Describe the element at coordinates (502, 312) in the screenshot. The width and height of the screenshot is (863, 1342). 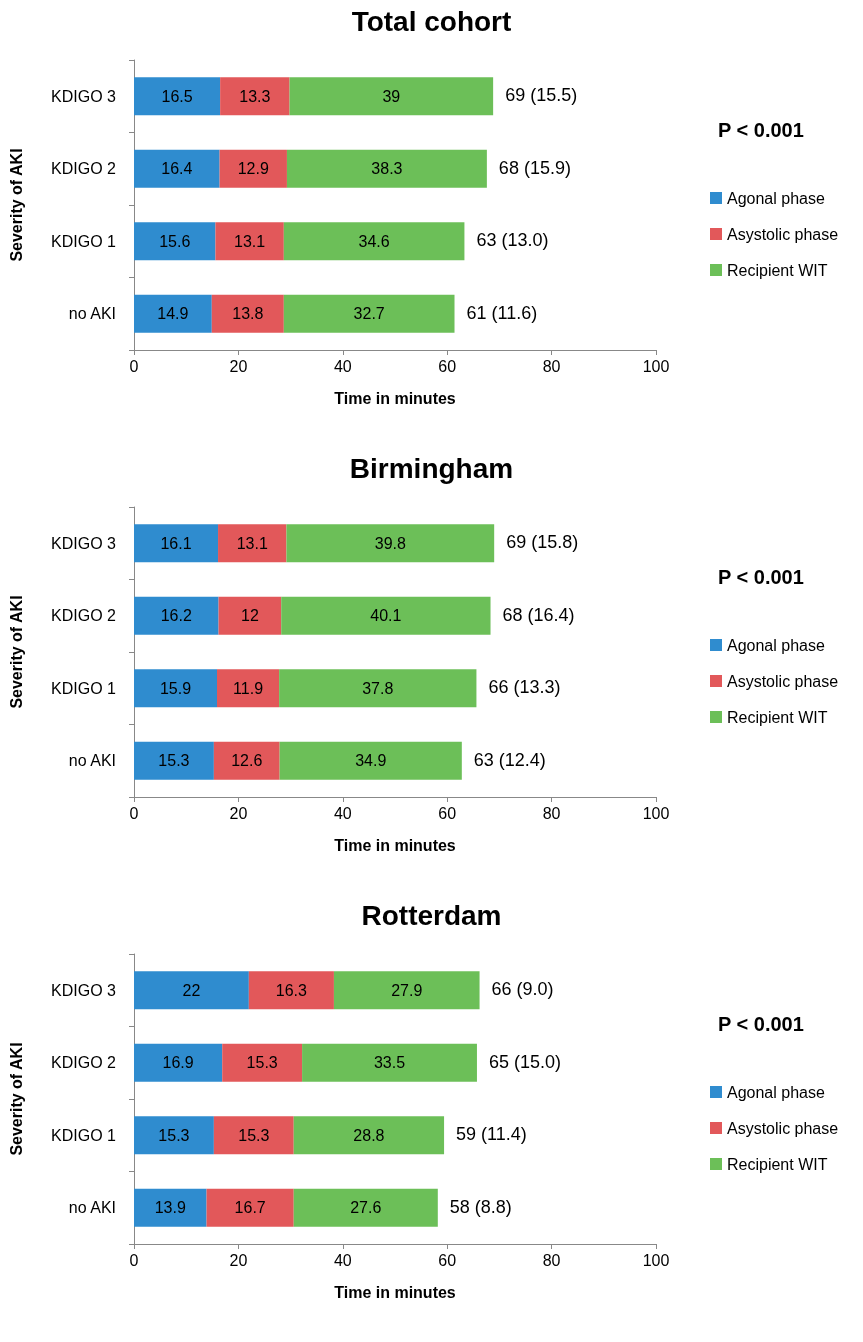
I see `total-label: 61 (11.6)` at that location.